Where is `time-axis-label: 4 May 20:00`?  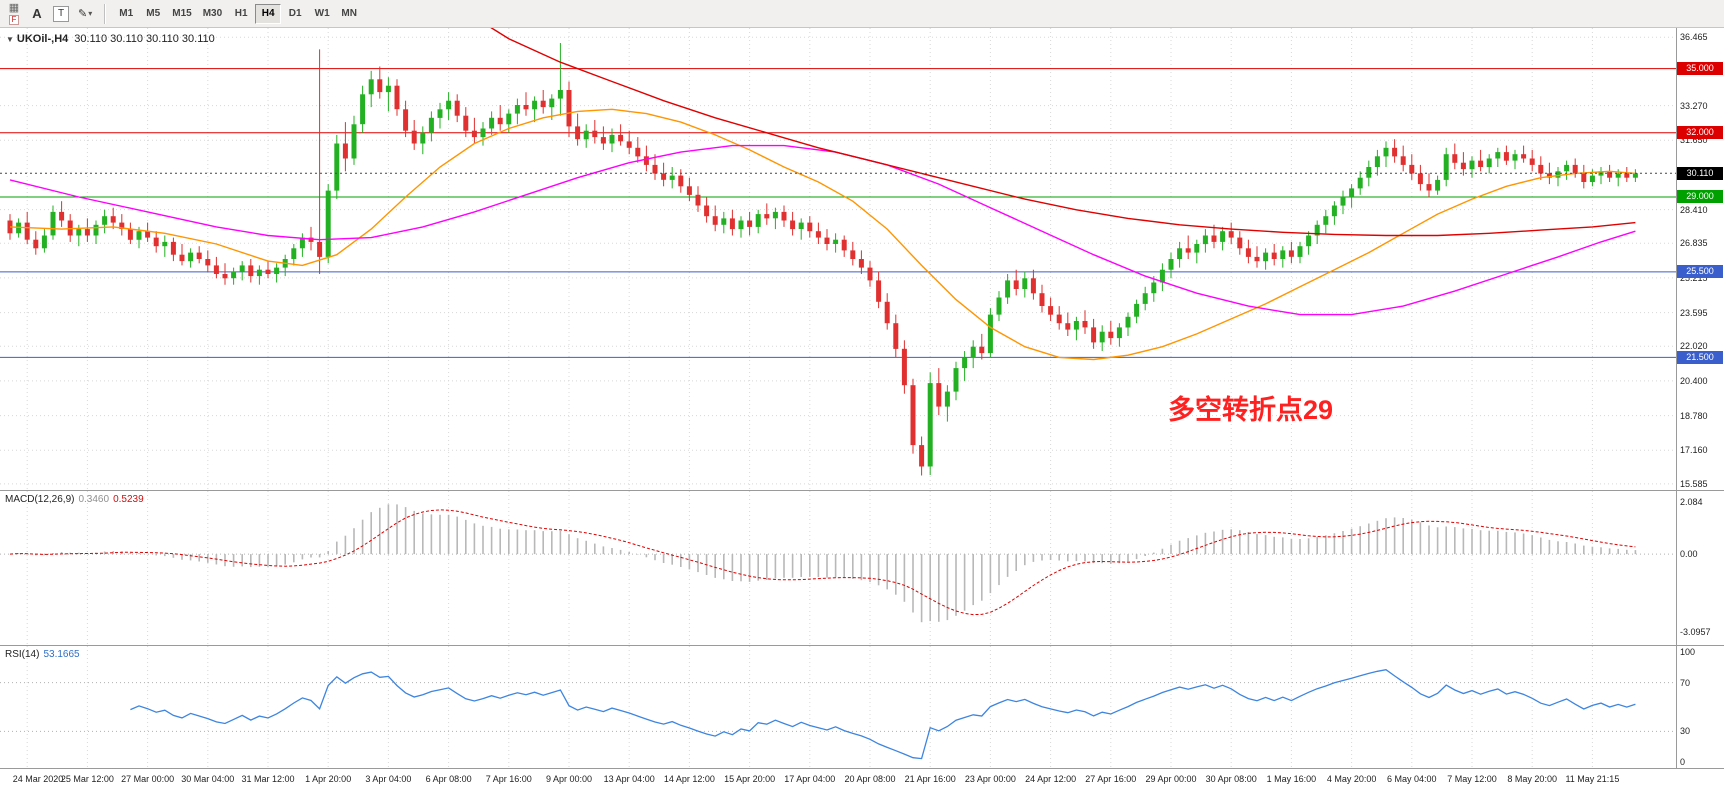
time-axis-label: 4 May 20:00 is located at coordinates (1351, 779).